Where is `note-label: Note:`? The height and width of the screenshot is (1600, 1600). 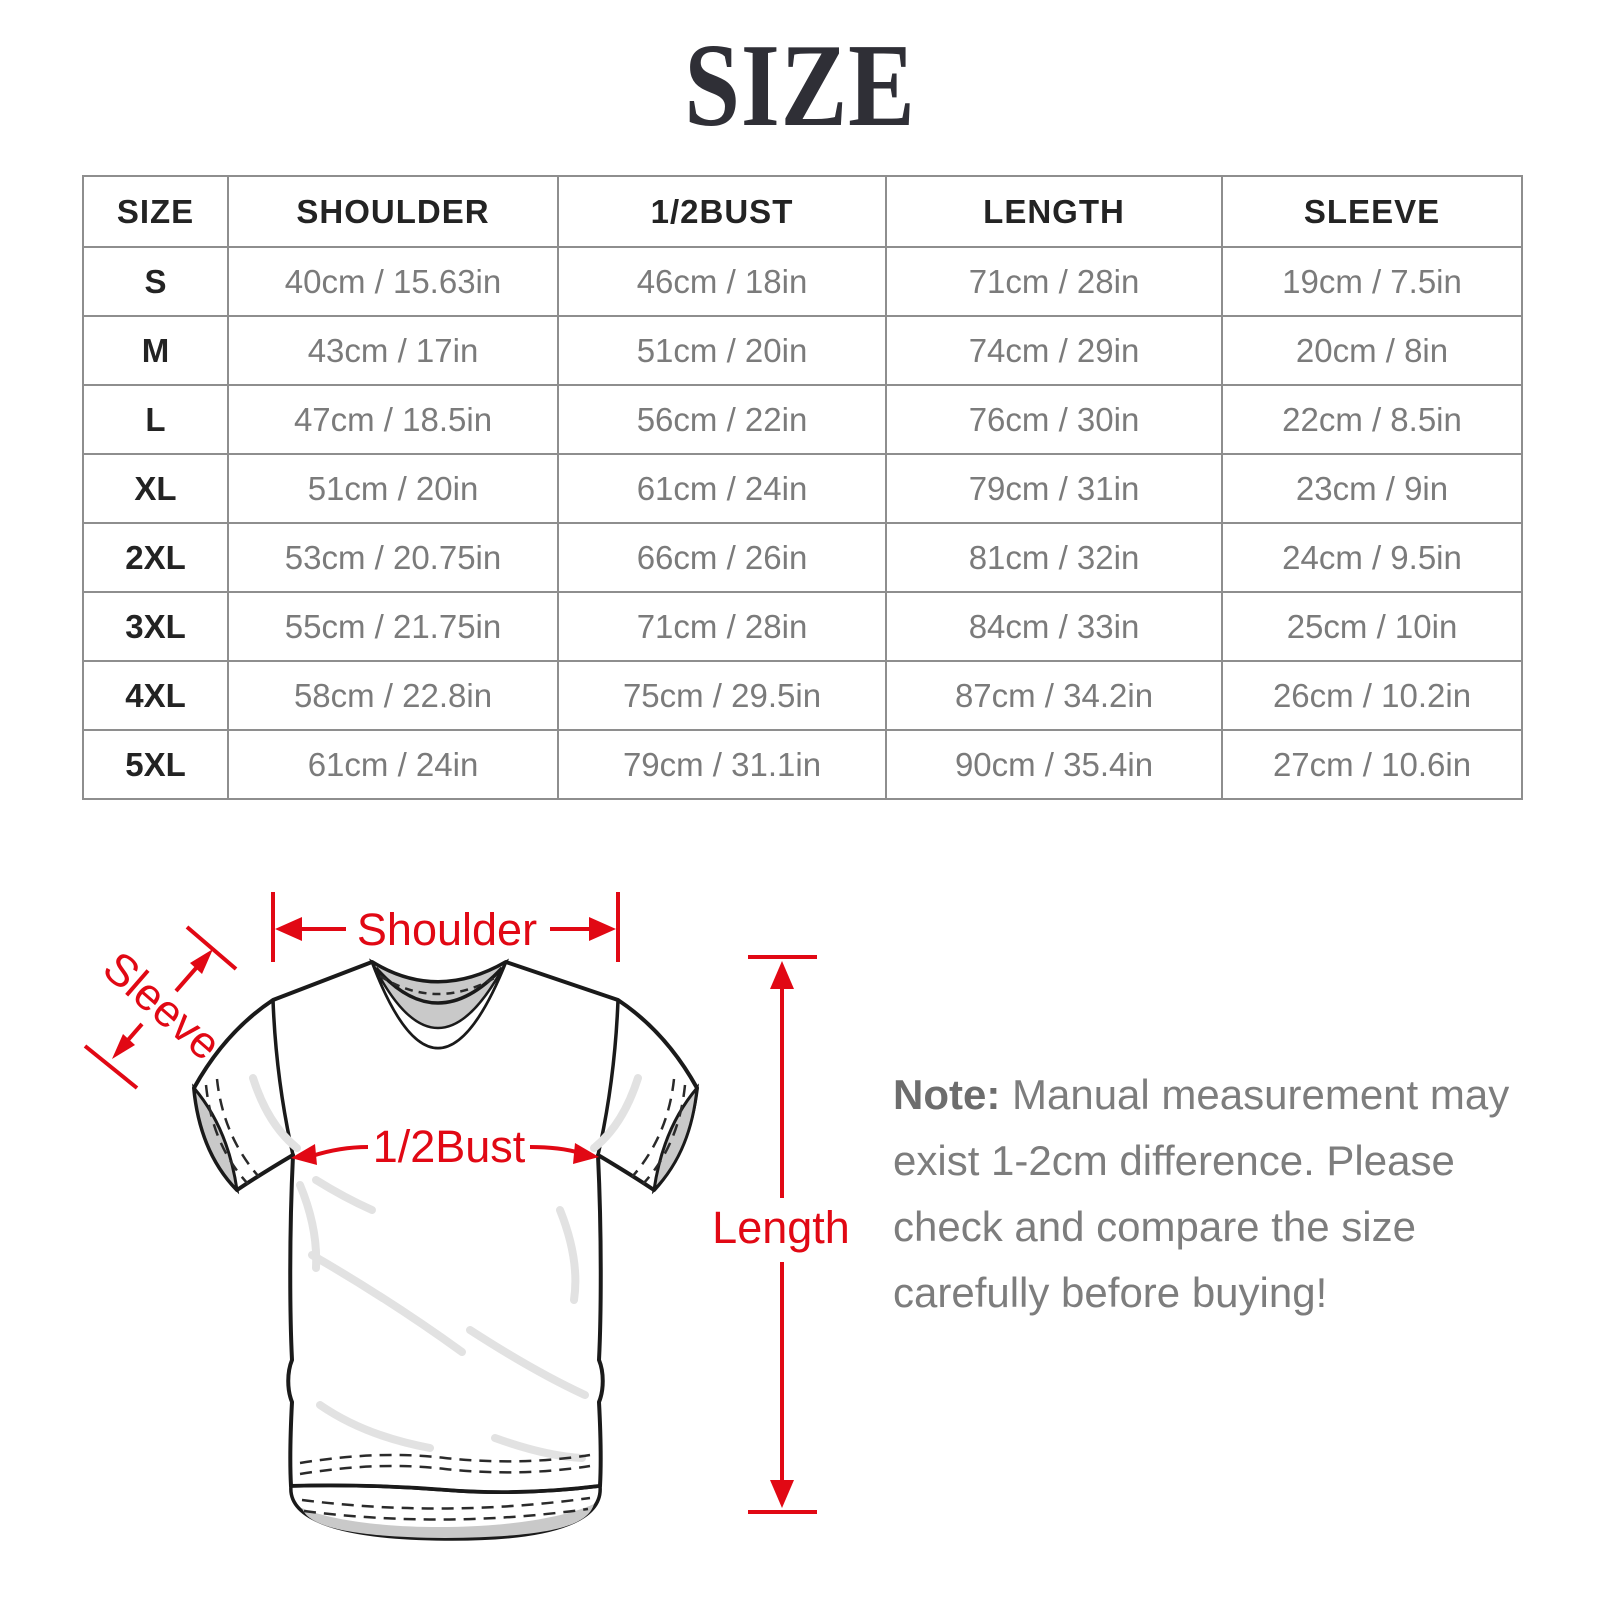
note-label: Note: is located at coordinates (947, 1094).